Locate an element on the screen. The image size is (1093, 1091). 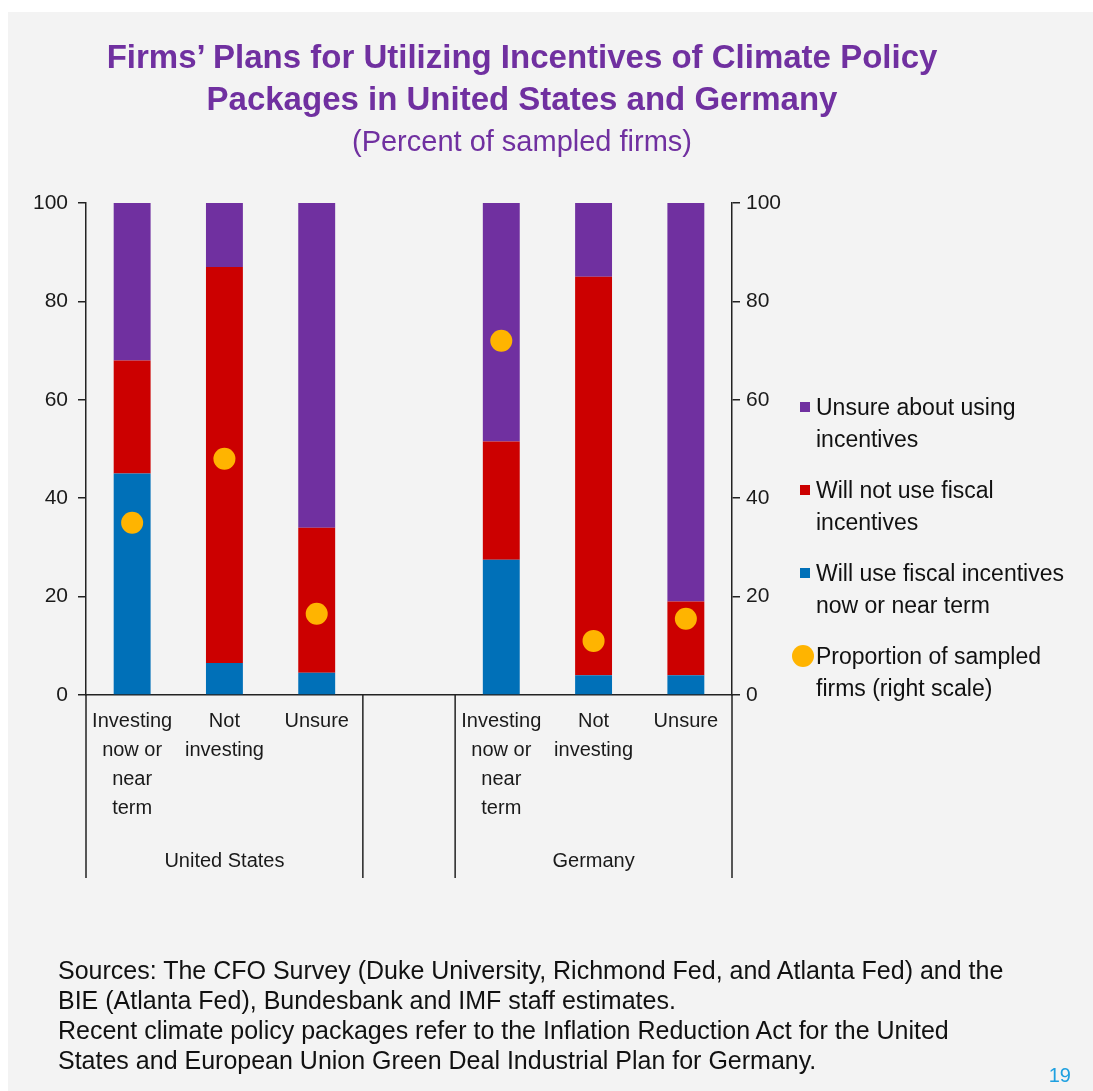
y-tick-label: 40 is located at coordinates (56, 496).